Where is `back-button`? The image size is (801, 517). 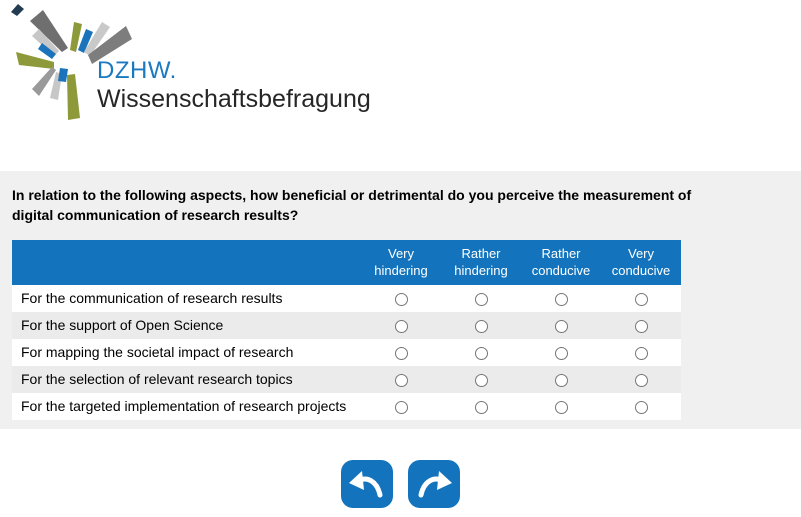 back-button is located at coordinates (367, 484).